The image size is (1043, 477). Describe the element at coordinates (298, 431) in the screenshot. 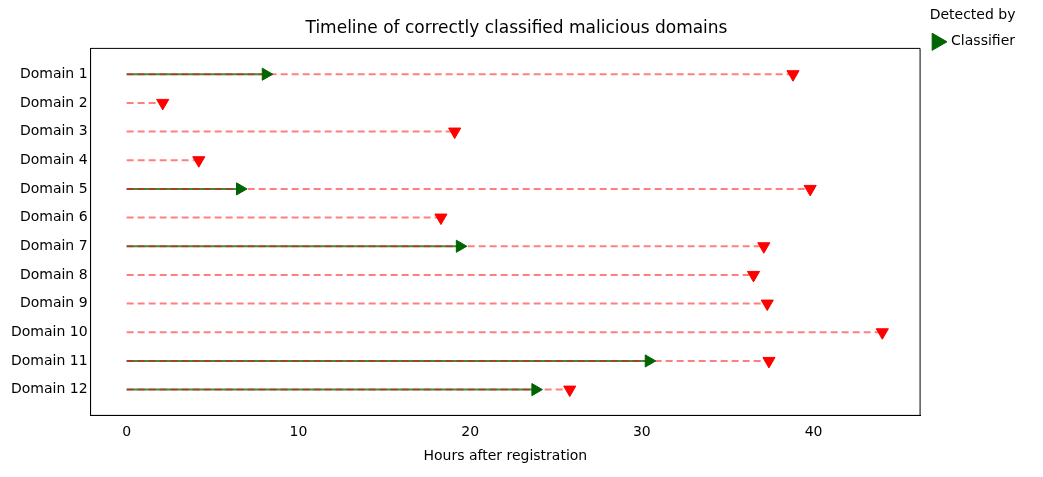

I see `x-tick-label: 10` at that location.